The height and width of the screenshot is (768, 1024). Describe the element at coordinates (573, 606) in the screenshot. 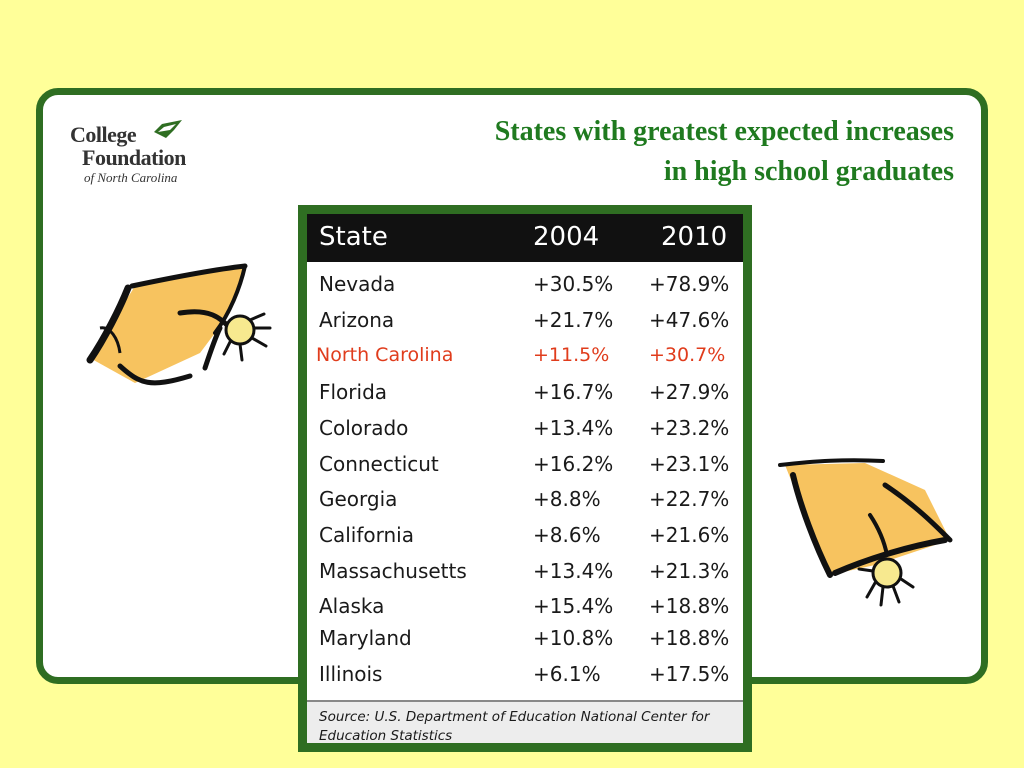

I see `cell-2004: +15.4%` at that location.